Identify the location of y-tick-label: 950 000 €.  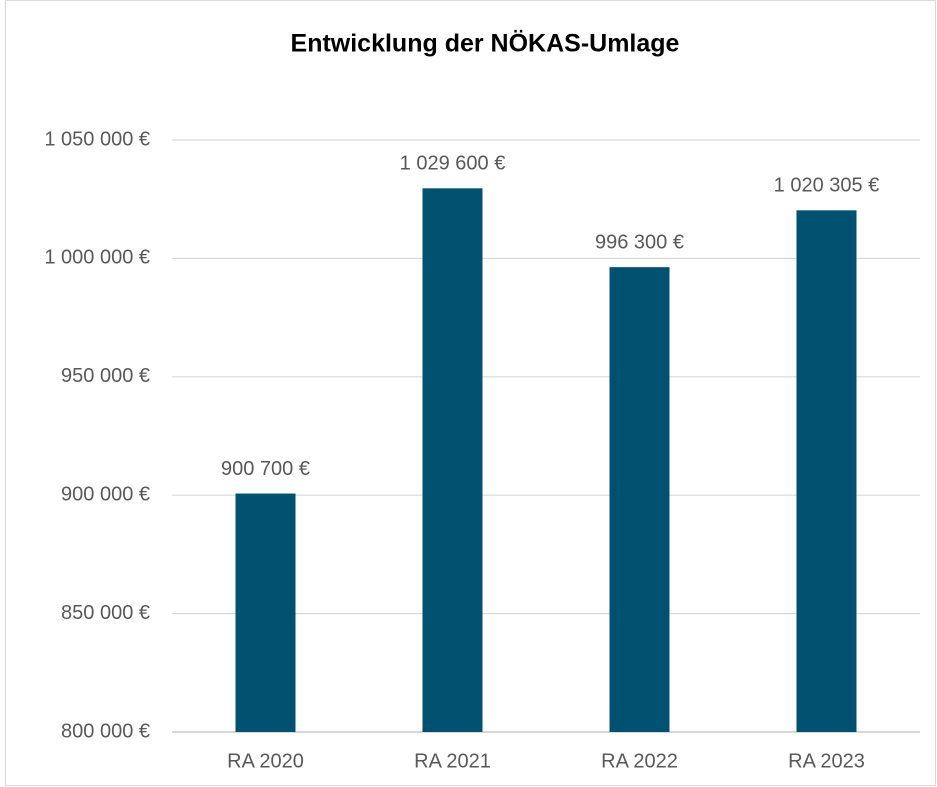
(105, 376).